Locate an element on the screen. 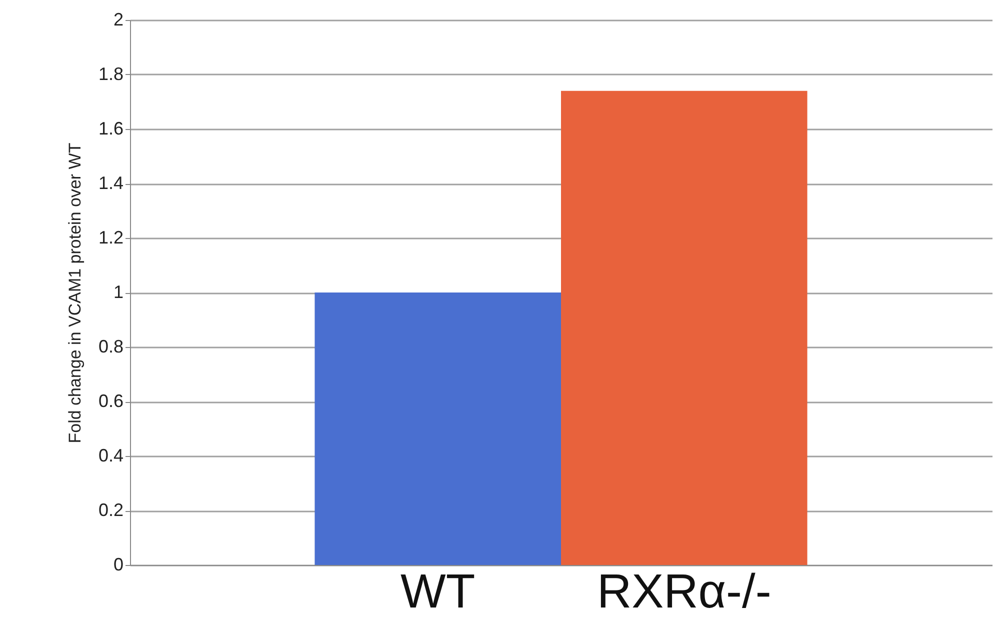 The image size is (997, 626). y-tick-label: 0.6 is located at coordinates (111, 401).